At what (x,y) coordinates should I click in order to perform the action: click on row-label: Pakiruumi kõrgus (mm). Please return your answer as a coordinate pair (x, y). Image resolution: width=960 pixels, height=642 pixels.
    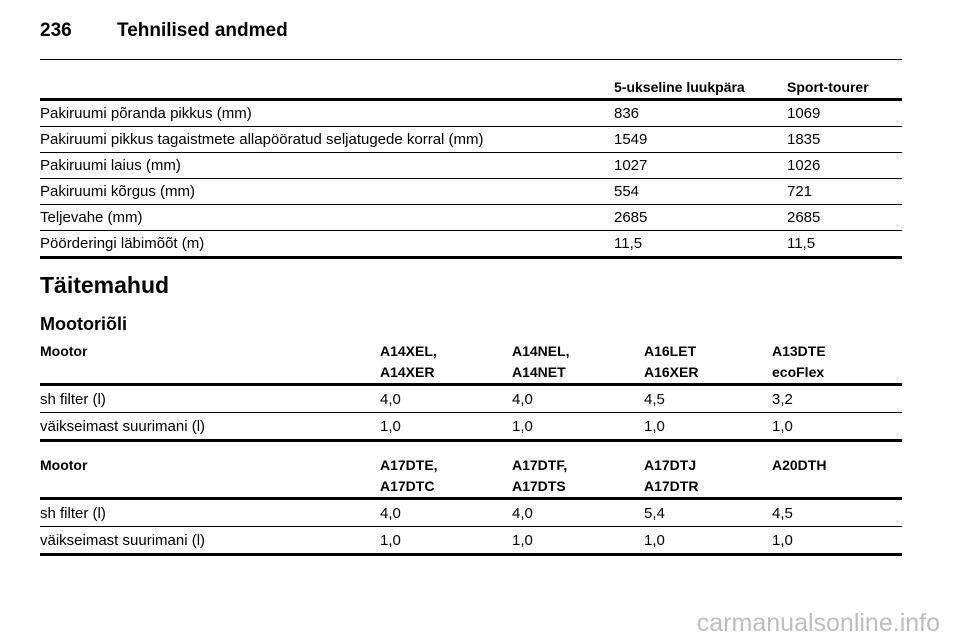
    Looking at the image, I should click on (327, 191).